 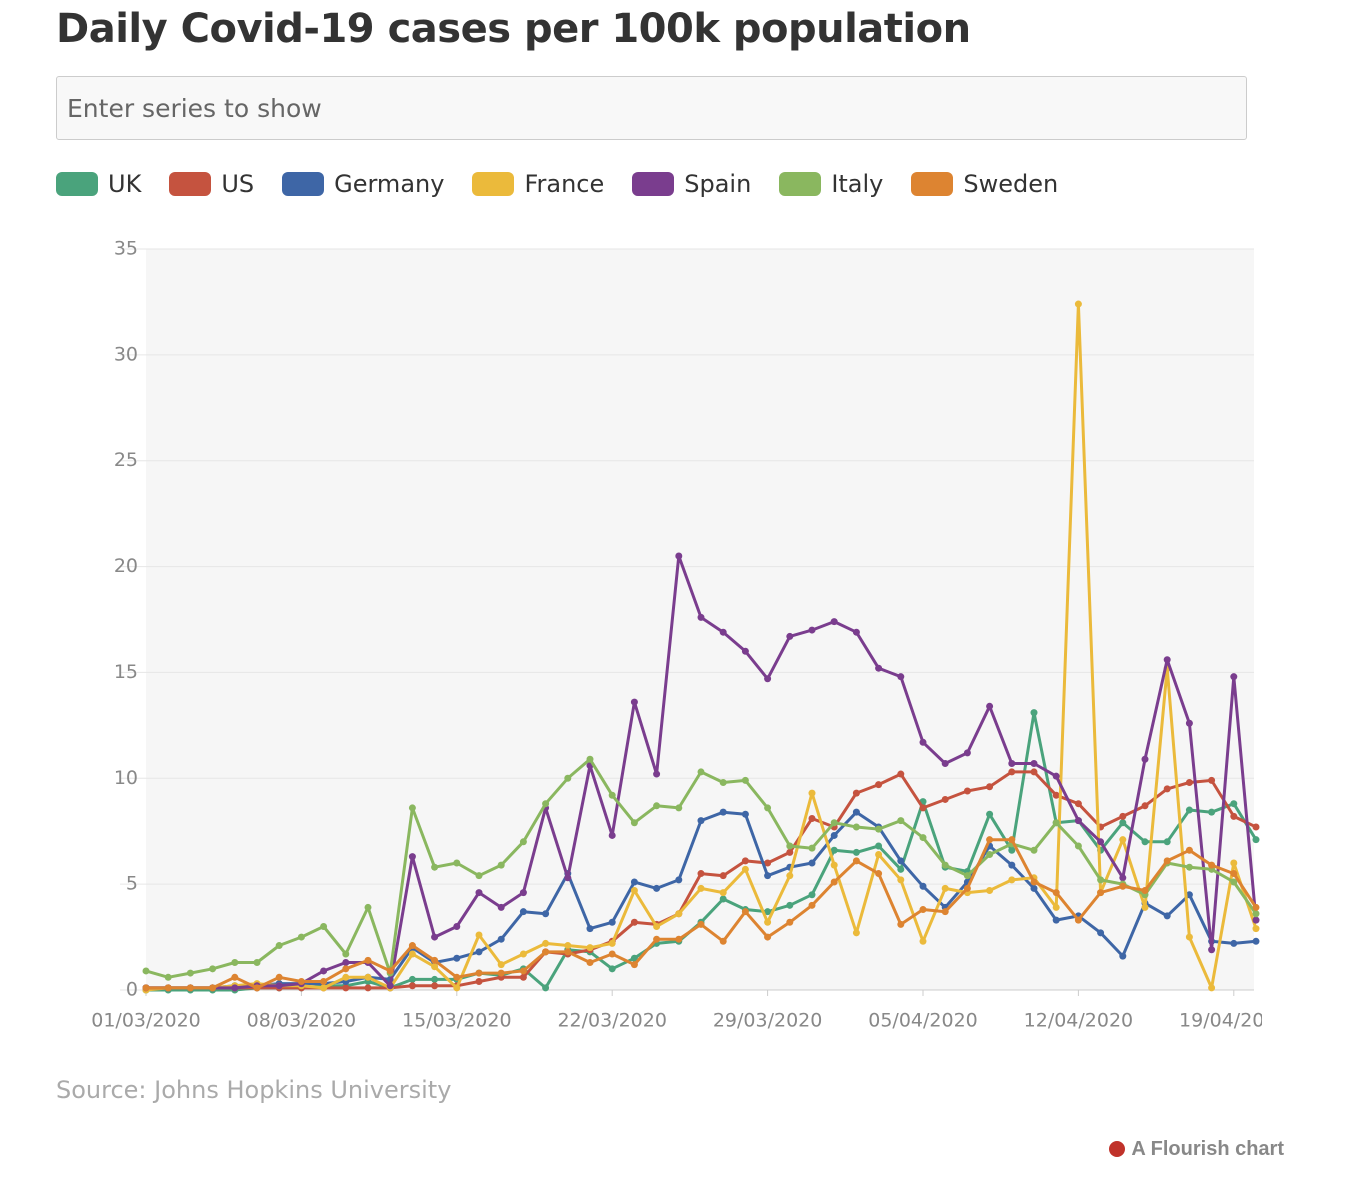 I want to click on search-box: Enter series to show, so click(x=651, y=108).